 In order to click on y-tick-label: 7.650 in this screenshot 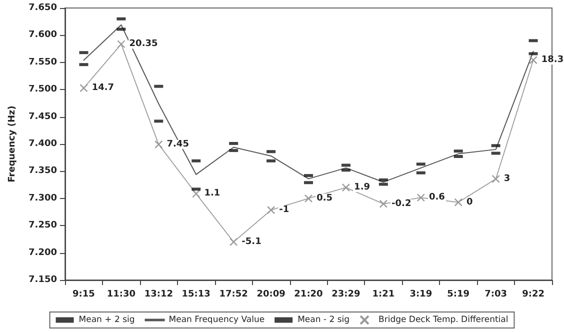, I will do `click(42, 8)`.